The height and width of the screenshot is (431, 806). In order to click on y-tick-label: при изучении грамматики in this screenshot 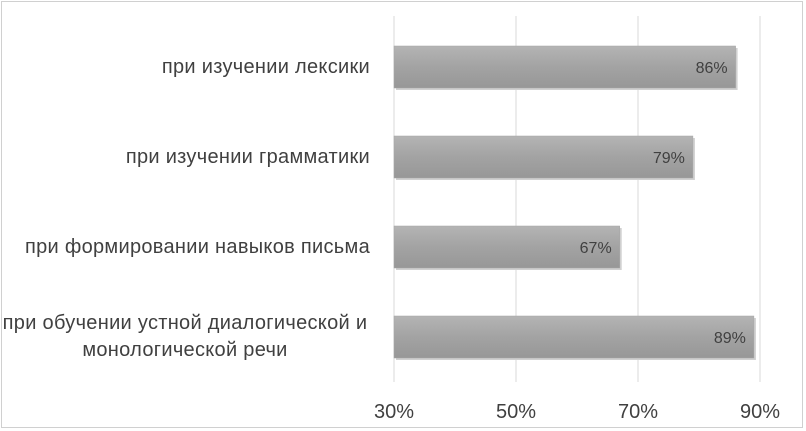, I will do `click(185, 157)`.